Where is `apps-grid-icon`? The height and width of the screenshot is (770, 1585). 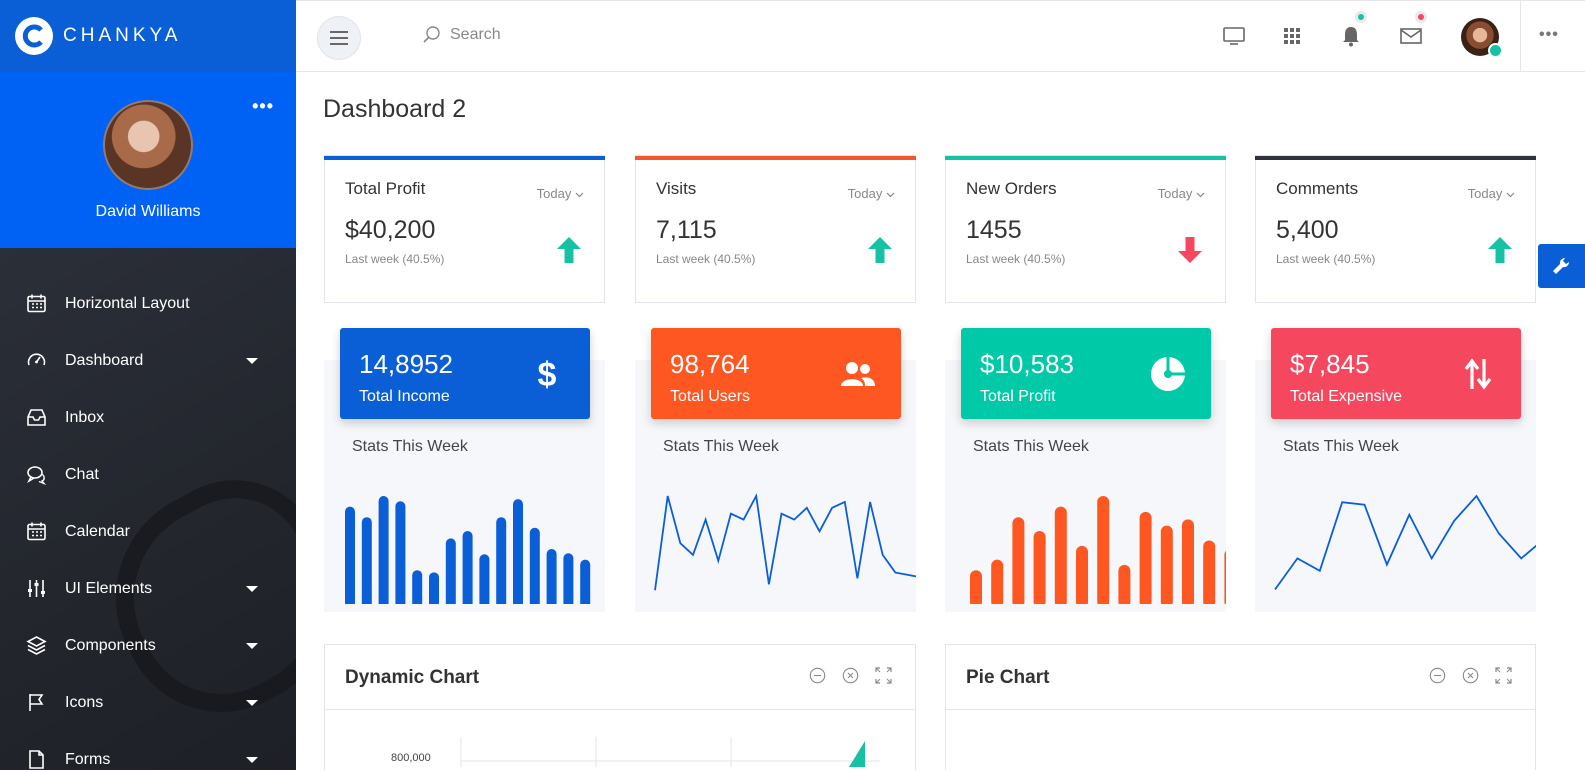
apps-grid-icon is located at coordinates (1292, 36).